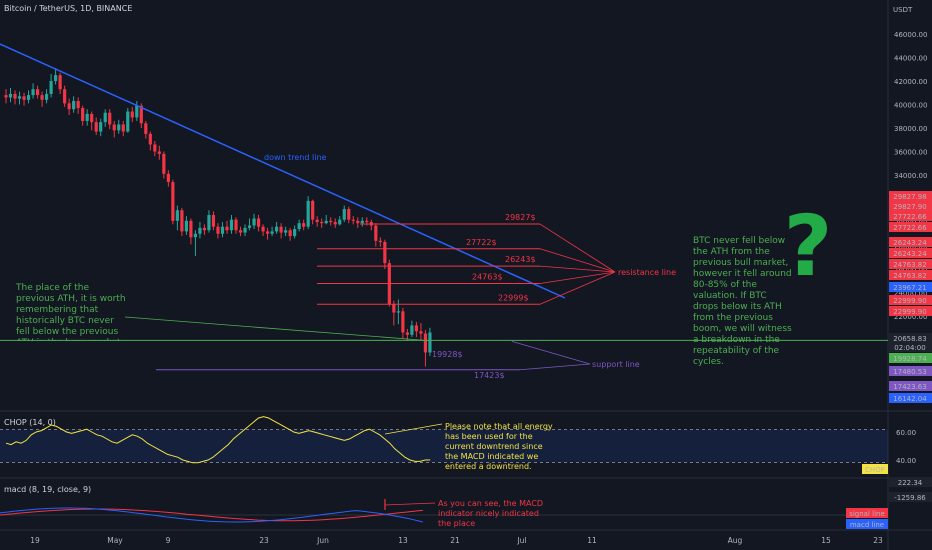 The height and width of the screenshot is (550, 932). Describe the element at coordinates (910, 59) in the screenshot. I see `y-tick-label: 44000.00` at that location.